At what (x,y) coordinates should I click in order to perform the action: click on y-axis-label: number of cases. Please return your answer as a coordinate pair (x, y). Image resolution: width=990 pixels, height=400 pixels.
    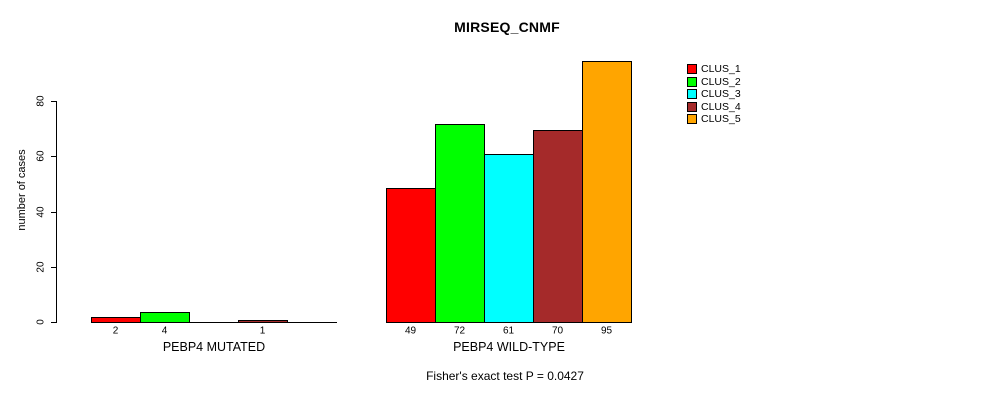
    Looking at the image, I should click on (22, 190).